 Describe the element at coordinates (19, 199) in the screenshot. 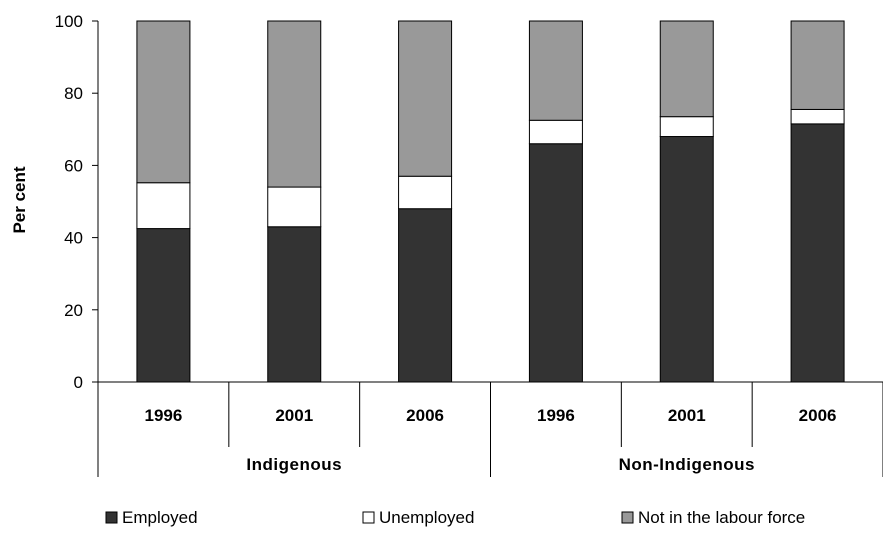

I see `y-axis-label: Per cent` at that location.